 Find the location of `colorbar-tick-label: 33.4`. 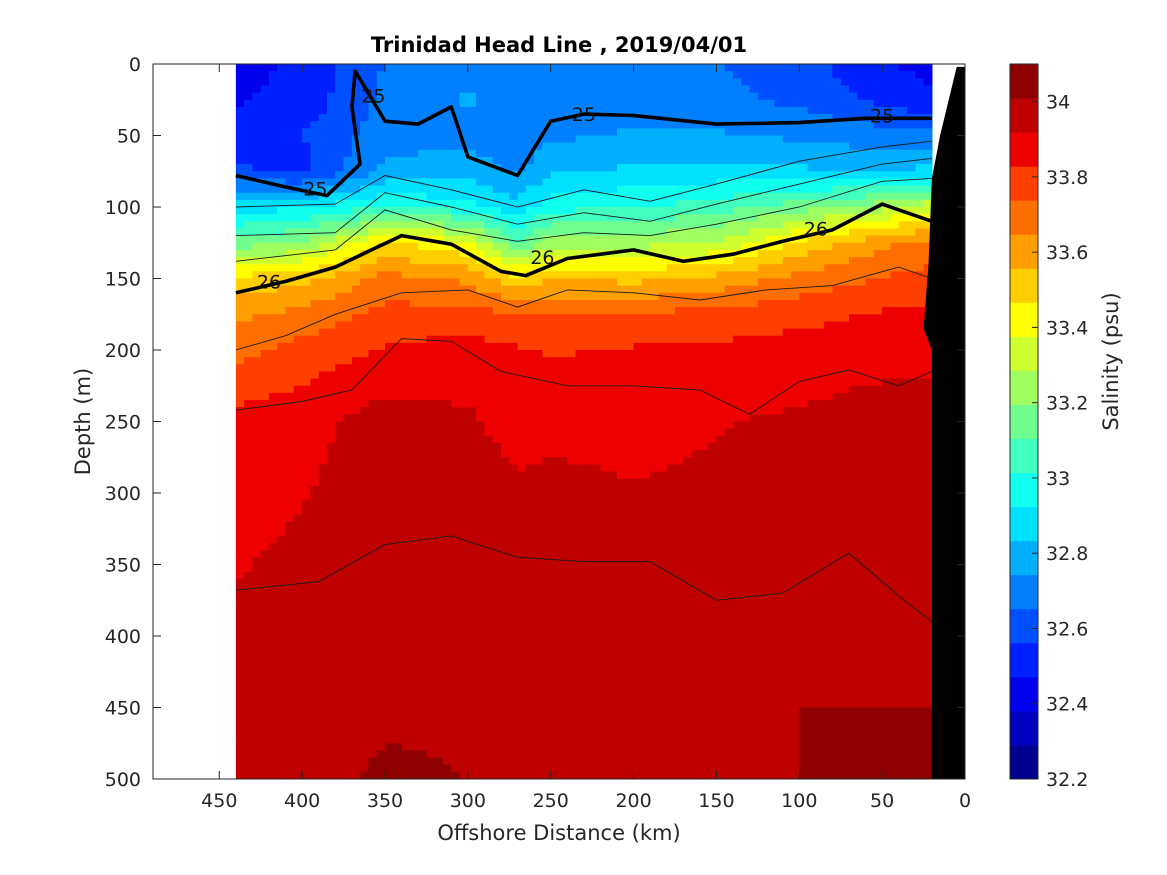

colorbar-tick-label: 33.4 is located at coordinates (1067, 328).